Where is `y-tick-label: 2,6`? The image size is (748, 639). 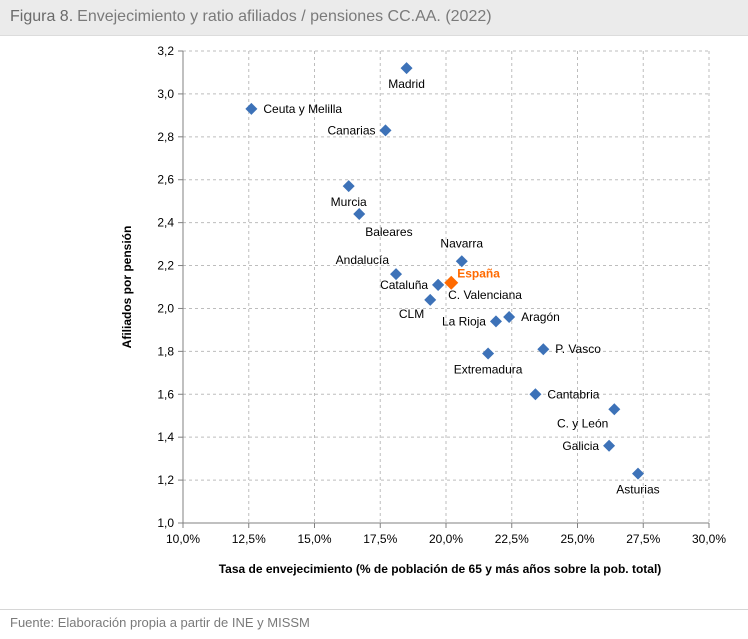 y-tick-label: 2,6 is located at coordinates (165, 180).